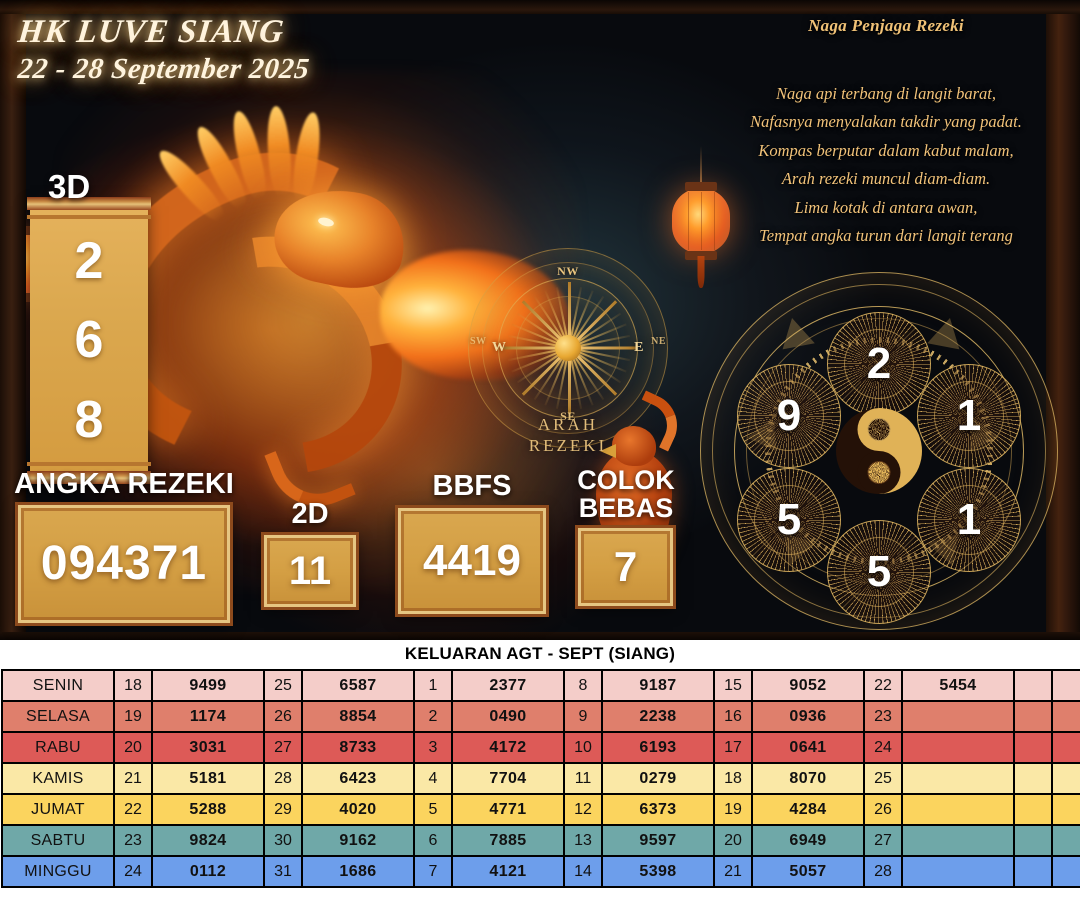 The width and height of the screenshot is (1080, 900). What do you see at coordinates (883, 871) in the screenshot?
I see `table-cell-date: 28` at bounding box center [883, 871].